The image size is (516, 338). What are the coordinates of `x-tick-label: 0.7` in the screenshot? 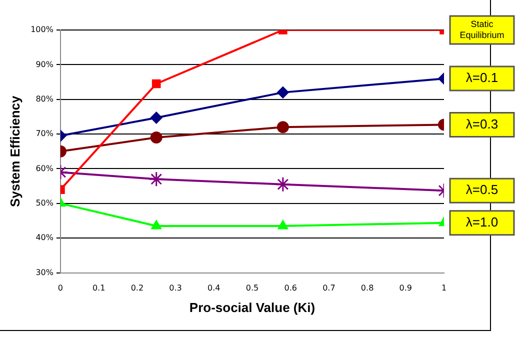 It's located at (329, 288).